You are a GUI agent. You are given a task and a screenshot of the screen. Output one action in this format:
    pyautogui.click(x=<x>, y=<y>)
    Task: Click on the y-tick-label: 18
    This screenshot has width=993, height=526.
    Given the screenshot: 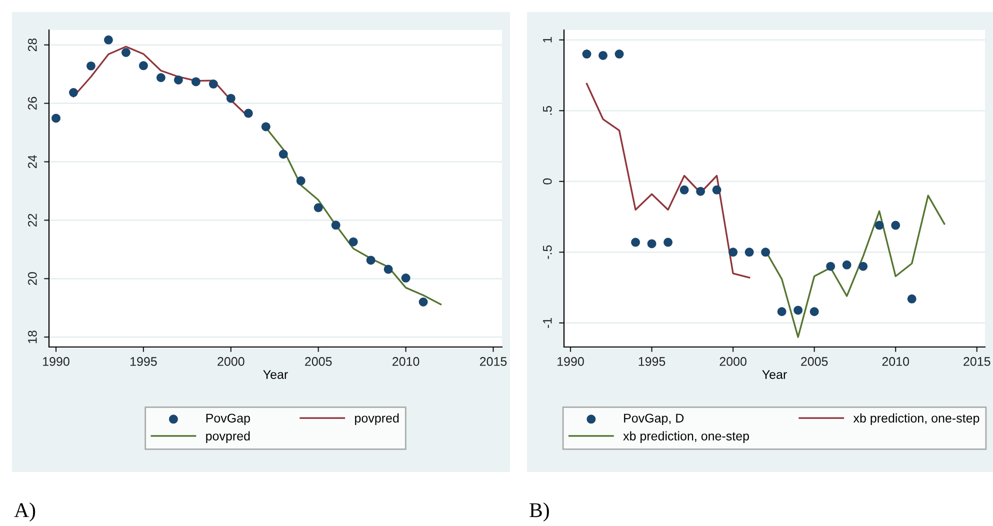 What is the action you would take?
    pyautogui.click(x=32, y=337)
    